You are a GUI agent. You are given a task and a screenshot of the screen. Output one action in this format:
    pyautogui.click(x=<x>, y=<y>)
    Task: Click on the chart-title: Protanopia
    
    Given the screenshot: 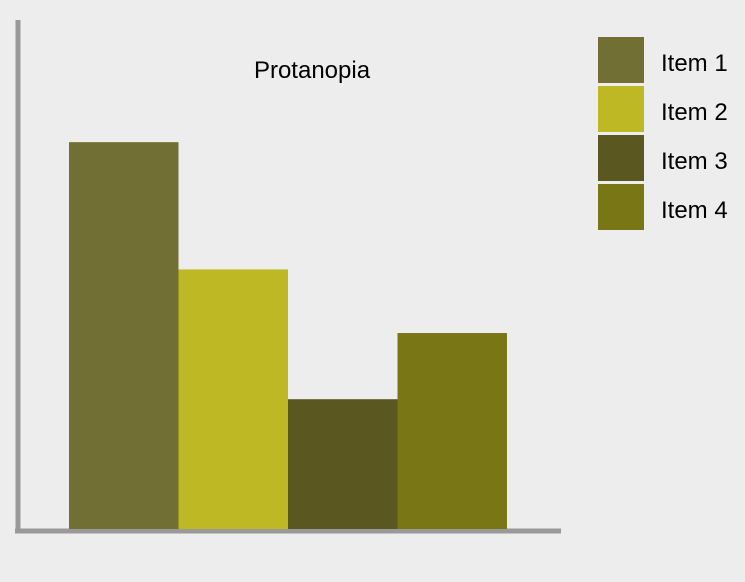 What is the action you would take?
    pyautogui.click(x=312, y=70)
    